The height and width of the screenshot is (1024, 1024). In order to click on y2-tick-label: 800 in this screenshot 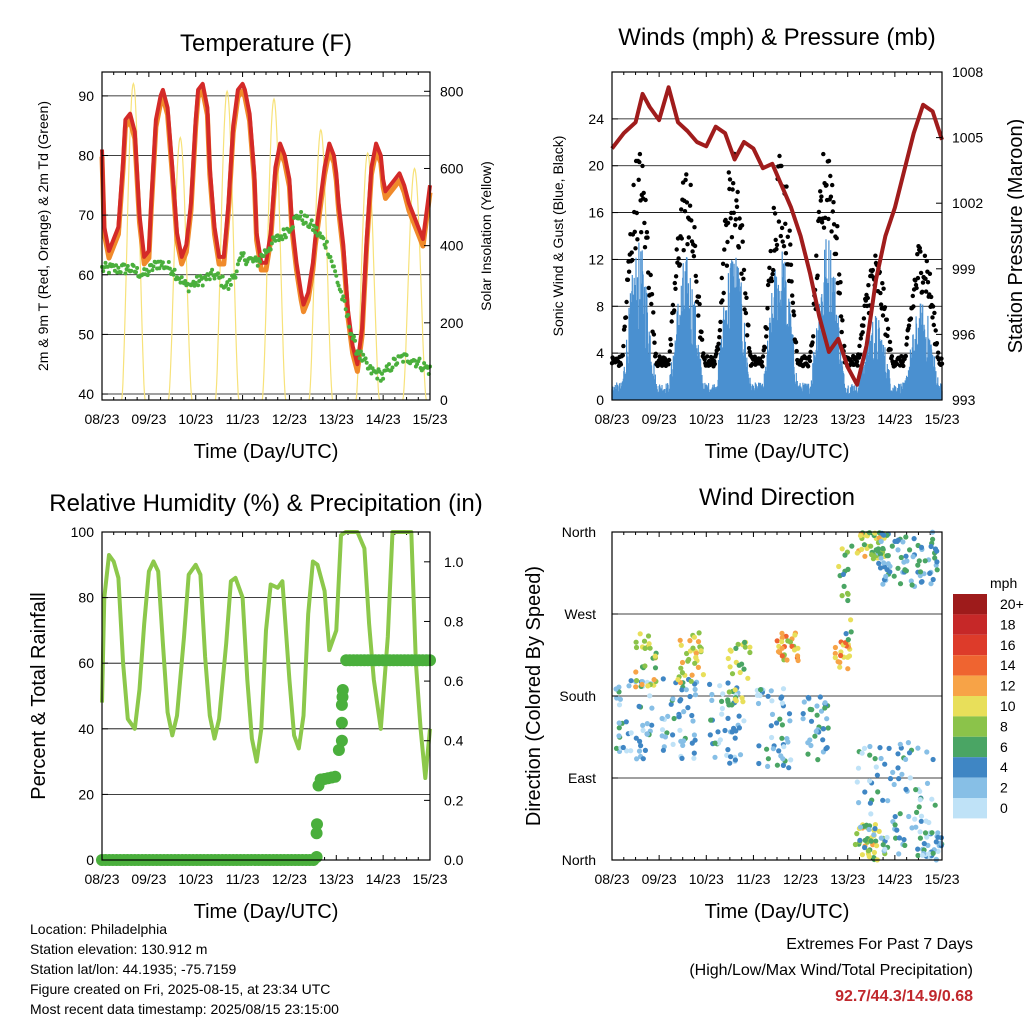, I will do `click(452, 91)`.